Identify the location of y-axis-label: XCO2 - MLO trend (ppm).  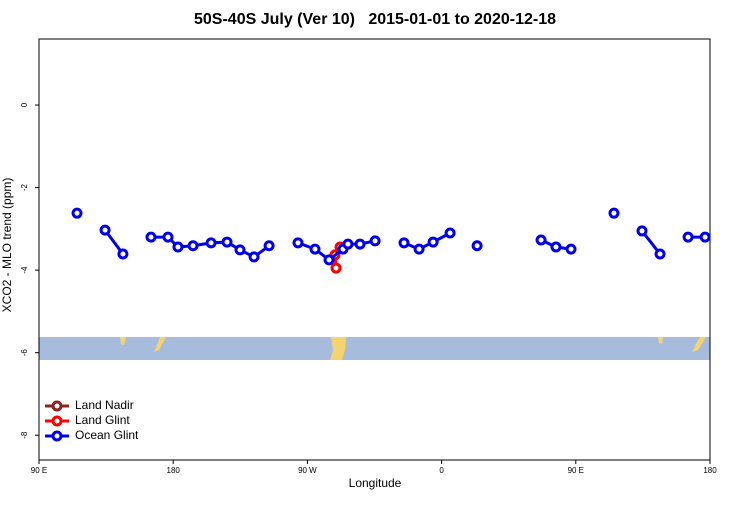
(7, 245).